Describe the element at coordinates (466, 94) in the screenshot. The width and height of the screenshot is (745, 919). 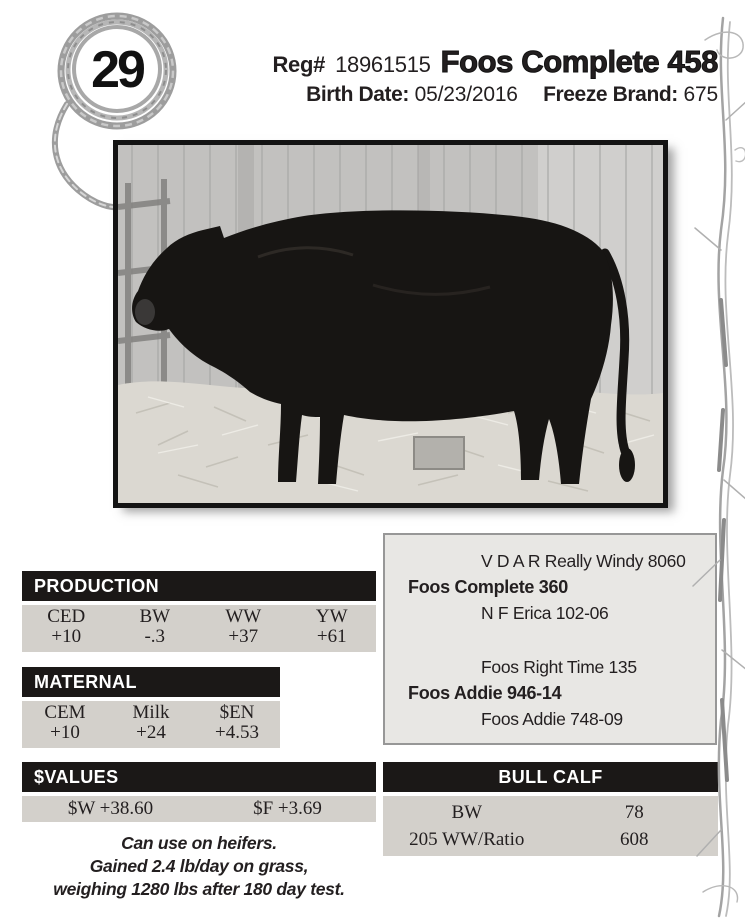
I see `birth-date-value: 05/23/2016` at that location.